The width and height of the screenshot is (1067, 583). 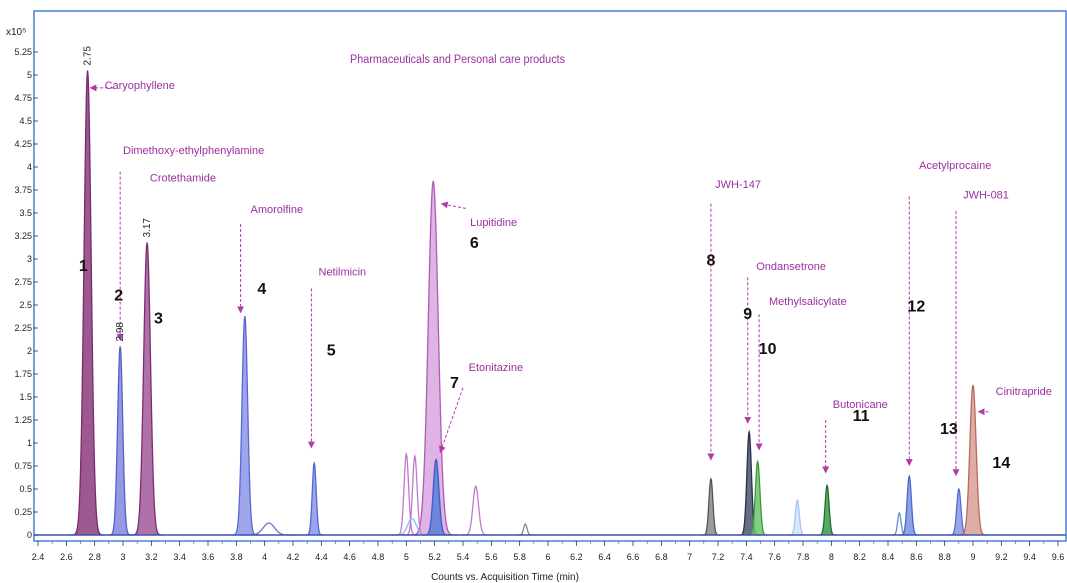 What do you see at coordinates (496, 368) in the screenshot?
I see `compound-label-7: Etonitazine` at bounding box center [496, 368].